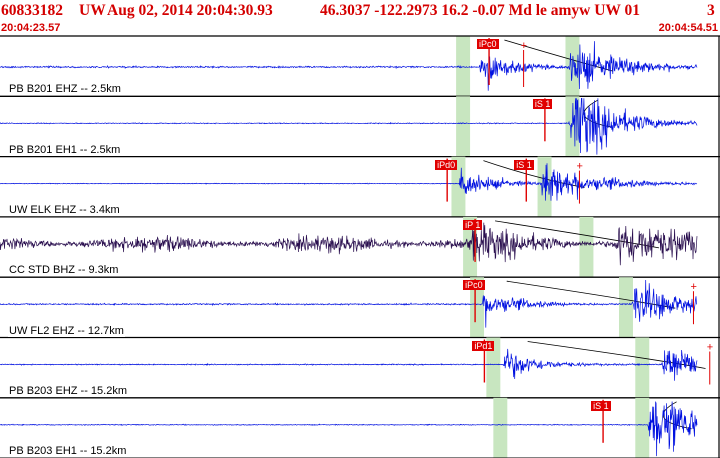 The height and width of the screenshot is (458, 720). Describe the element at coordinates (64, 270) in the screenshot. I see `station-label: CC STD BHZ -- 9.3km` at that location.